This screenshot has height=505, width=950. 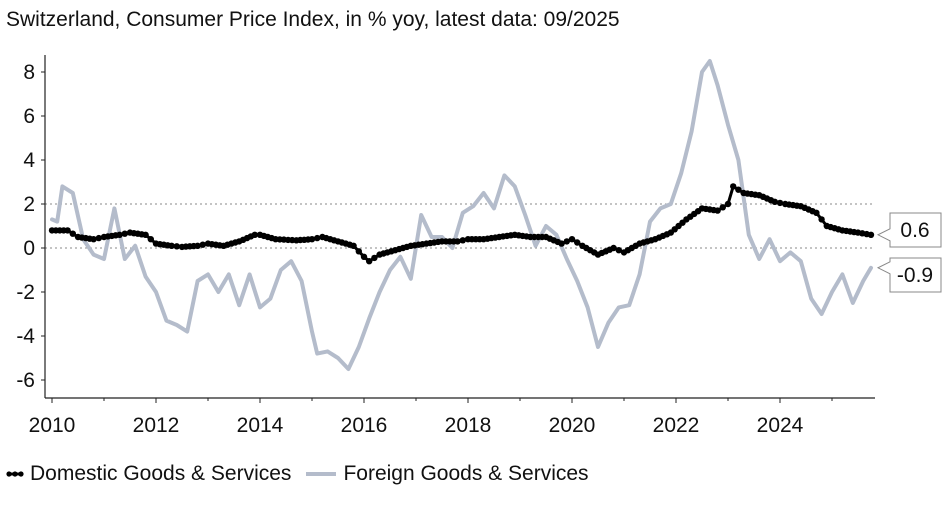 I want to click on y-tick-label: 0, so click(x=29, y=248).